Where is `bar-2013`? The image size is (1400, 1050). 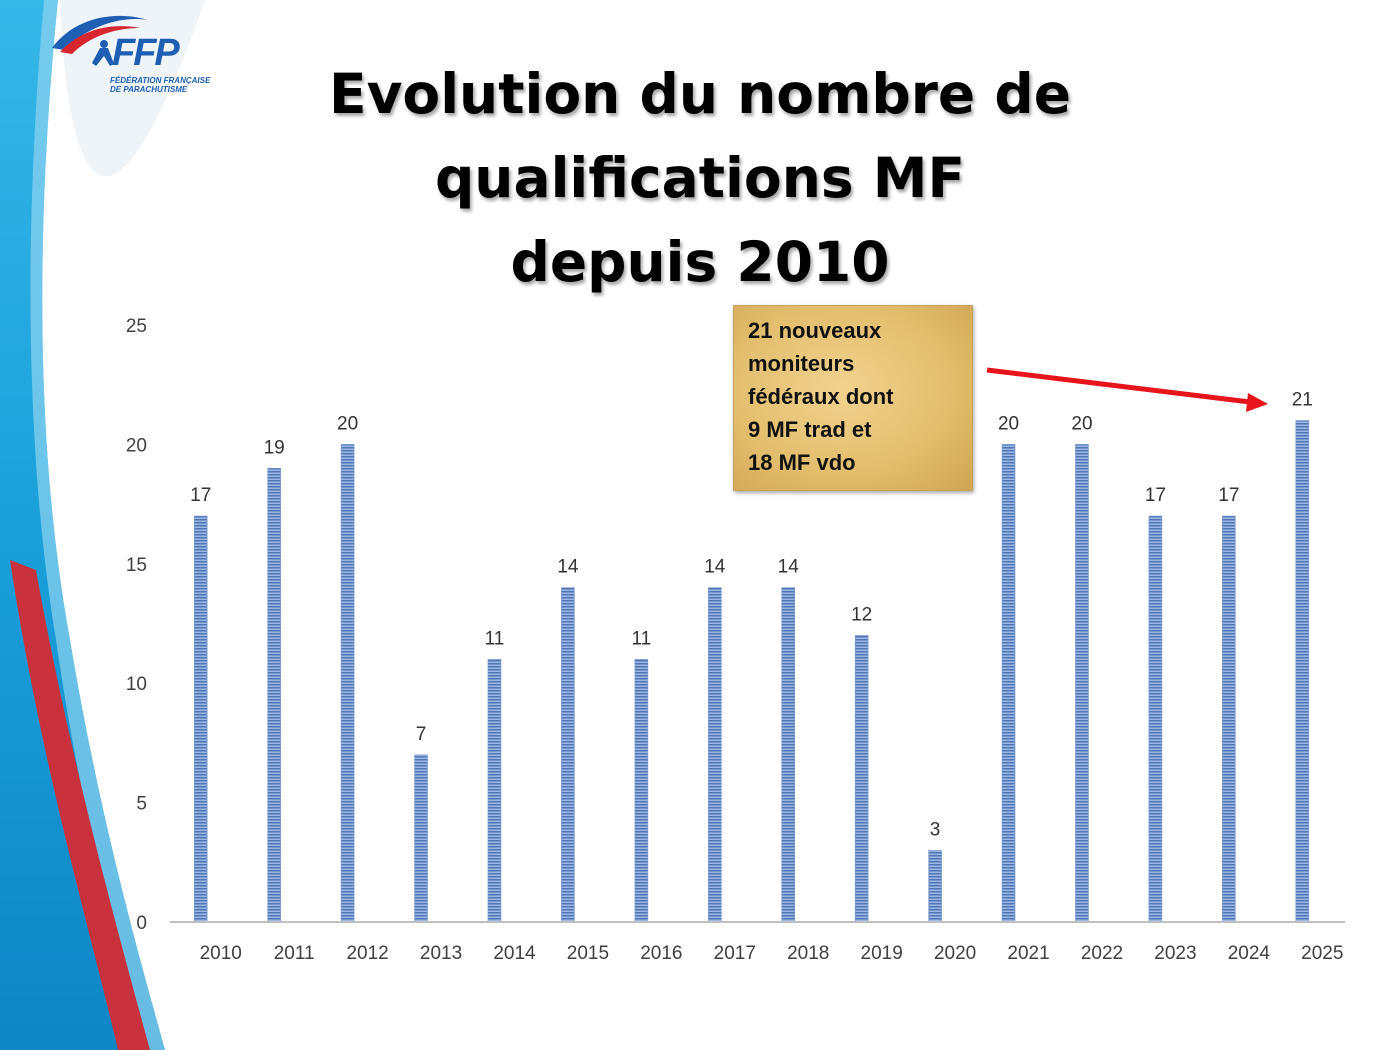
bar-2013 is located at coordinates (421, 838).